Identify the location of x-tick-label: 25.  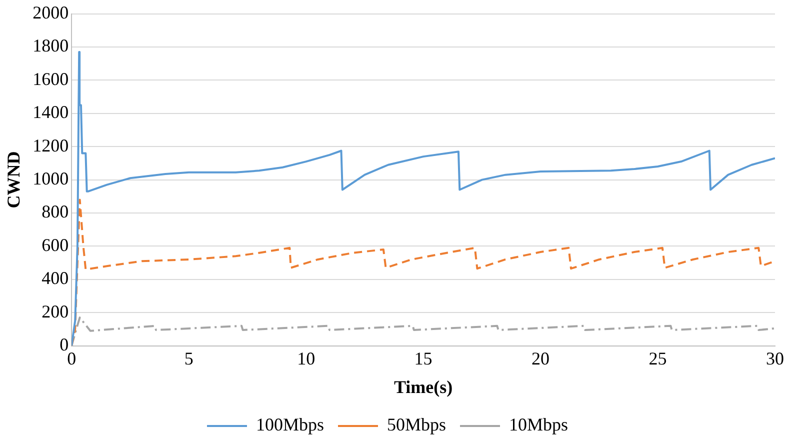
(657, 358).